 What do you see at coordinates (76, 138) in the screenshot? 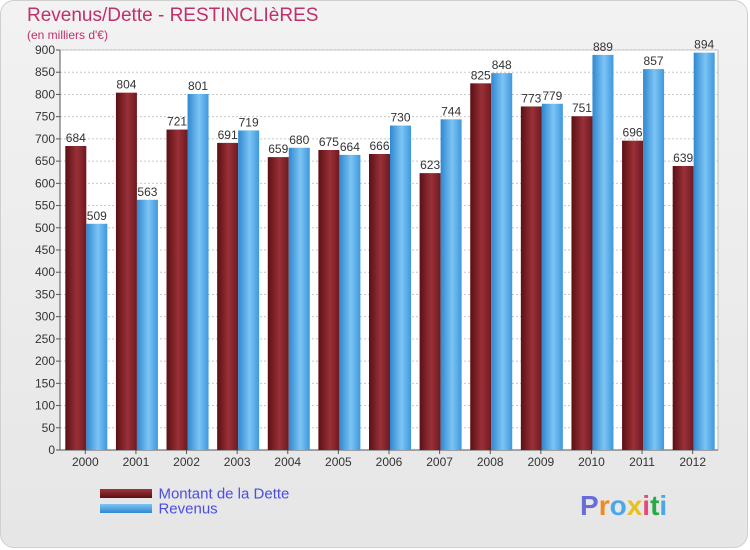
I see `data-label-dette: 684` at bounding box center [76, 138].